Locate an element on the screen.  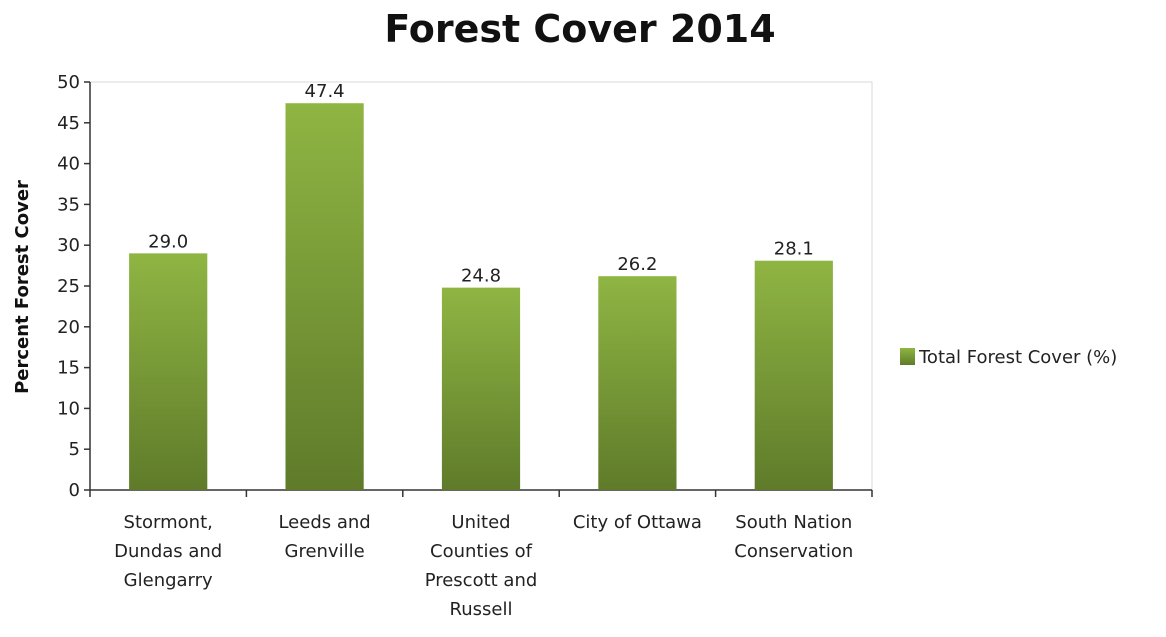
y-axis-label: Percent Forest Cover is located at coordinates (22, 287).